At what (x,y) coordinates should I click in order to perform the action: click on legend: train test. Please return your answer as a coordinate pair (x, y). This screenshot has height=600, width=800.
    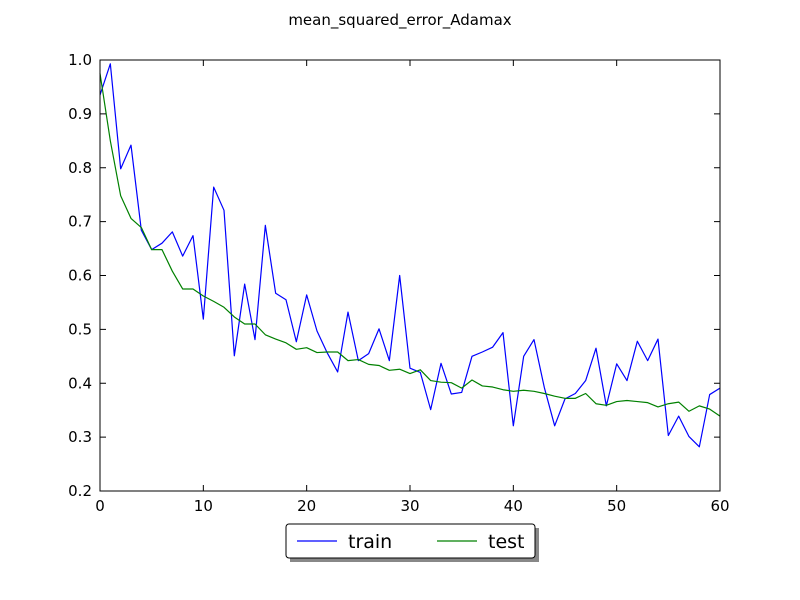
    Looking at the image, I should click on (412, 542).